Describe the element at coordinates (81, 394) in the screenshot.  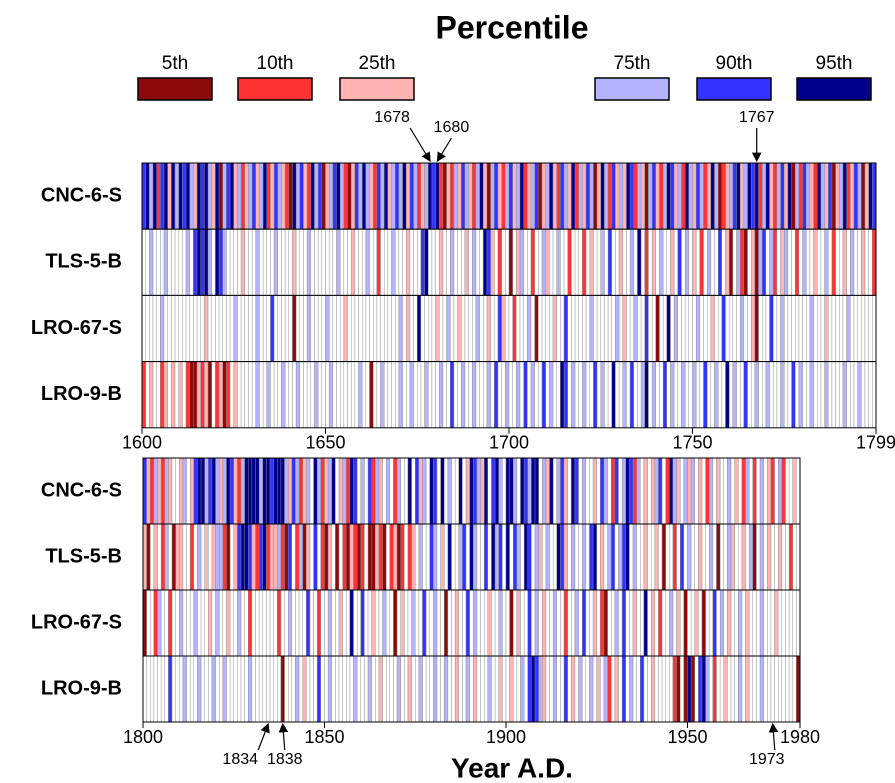
I see `row-label: LRO-9-B` at that location.